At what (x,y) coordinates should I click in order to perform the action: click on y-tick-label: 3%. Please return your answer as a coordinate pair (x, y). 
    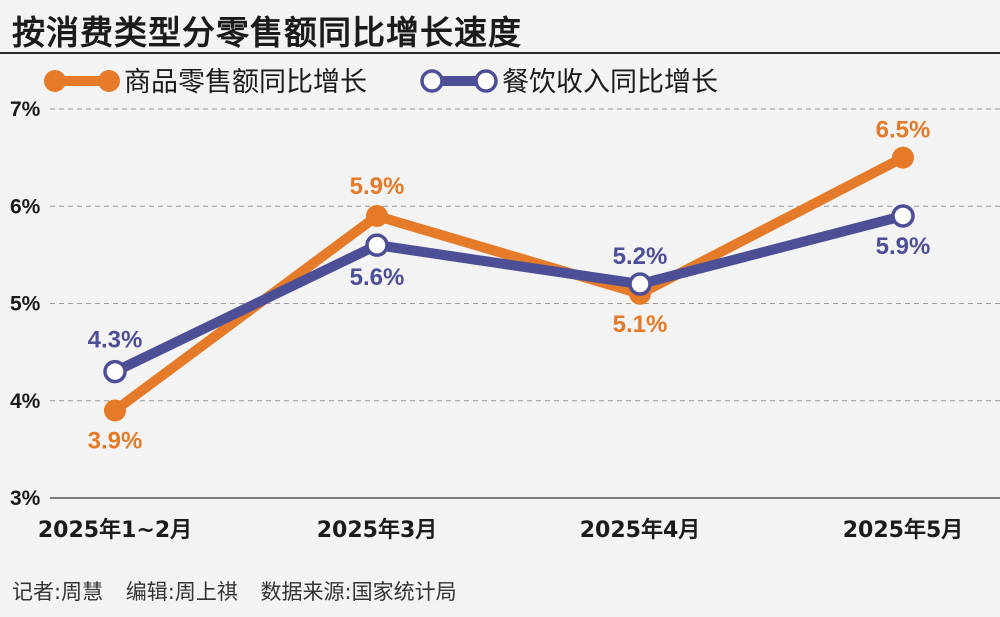
    Looking at the image, I should click on (25, 498).